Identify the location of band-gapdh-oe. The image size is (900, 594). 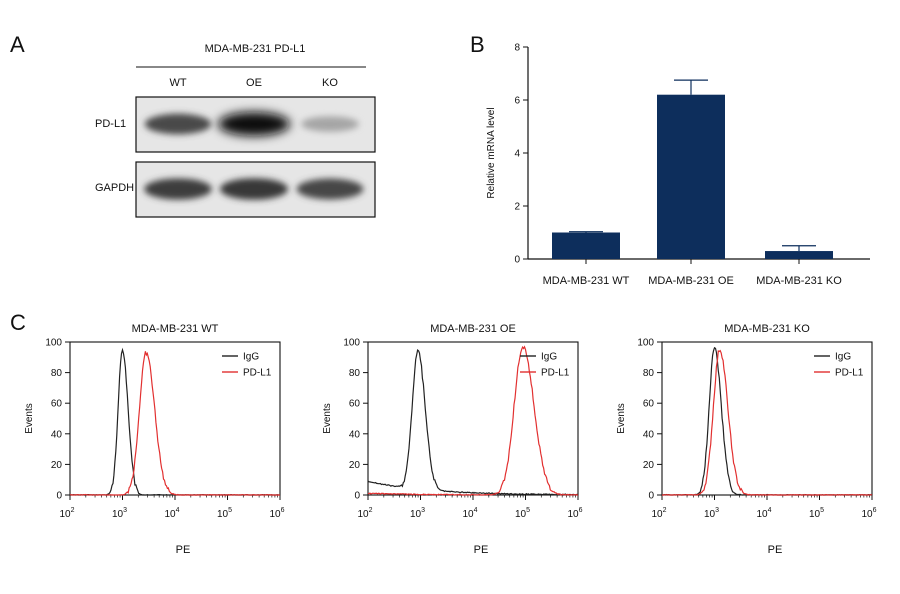
(254, 189).